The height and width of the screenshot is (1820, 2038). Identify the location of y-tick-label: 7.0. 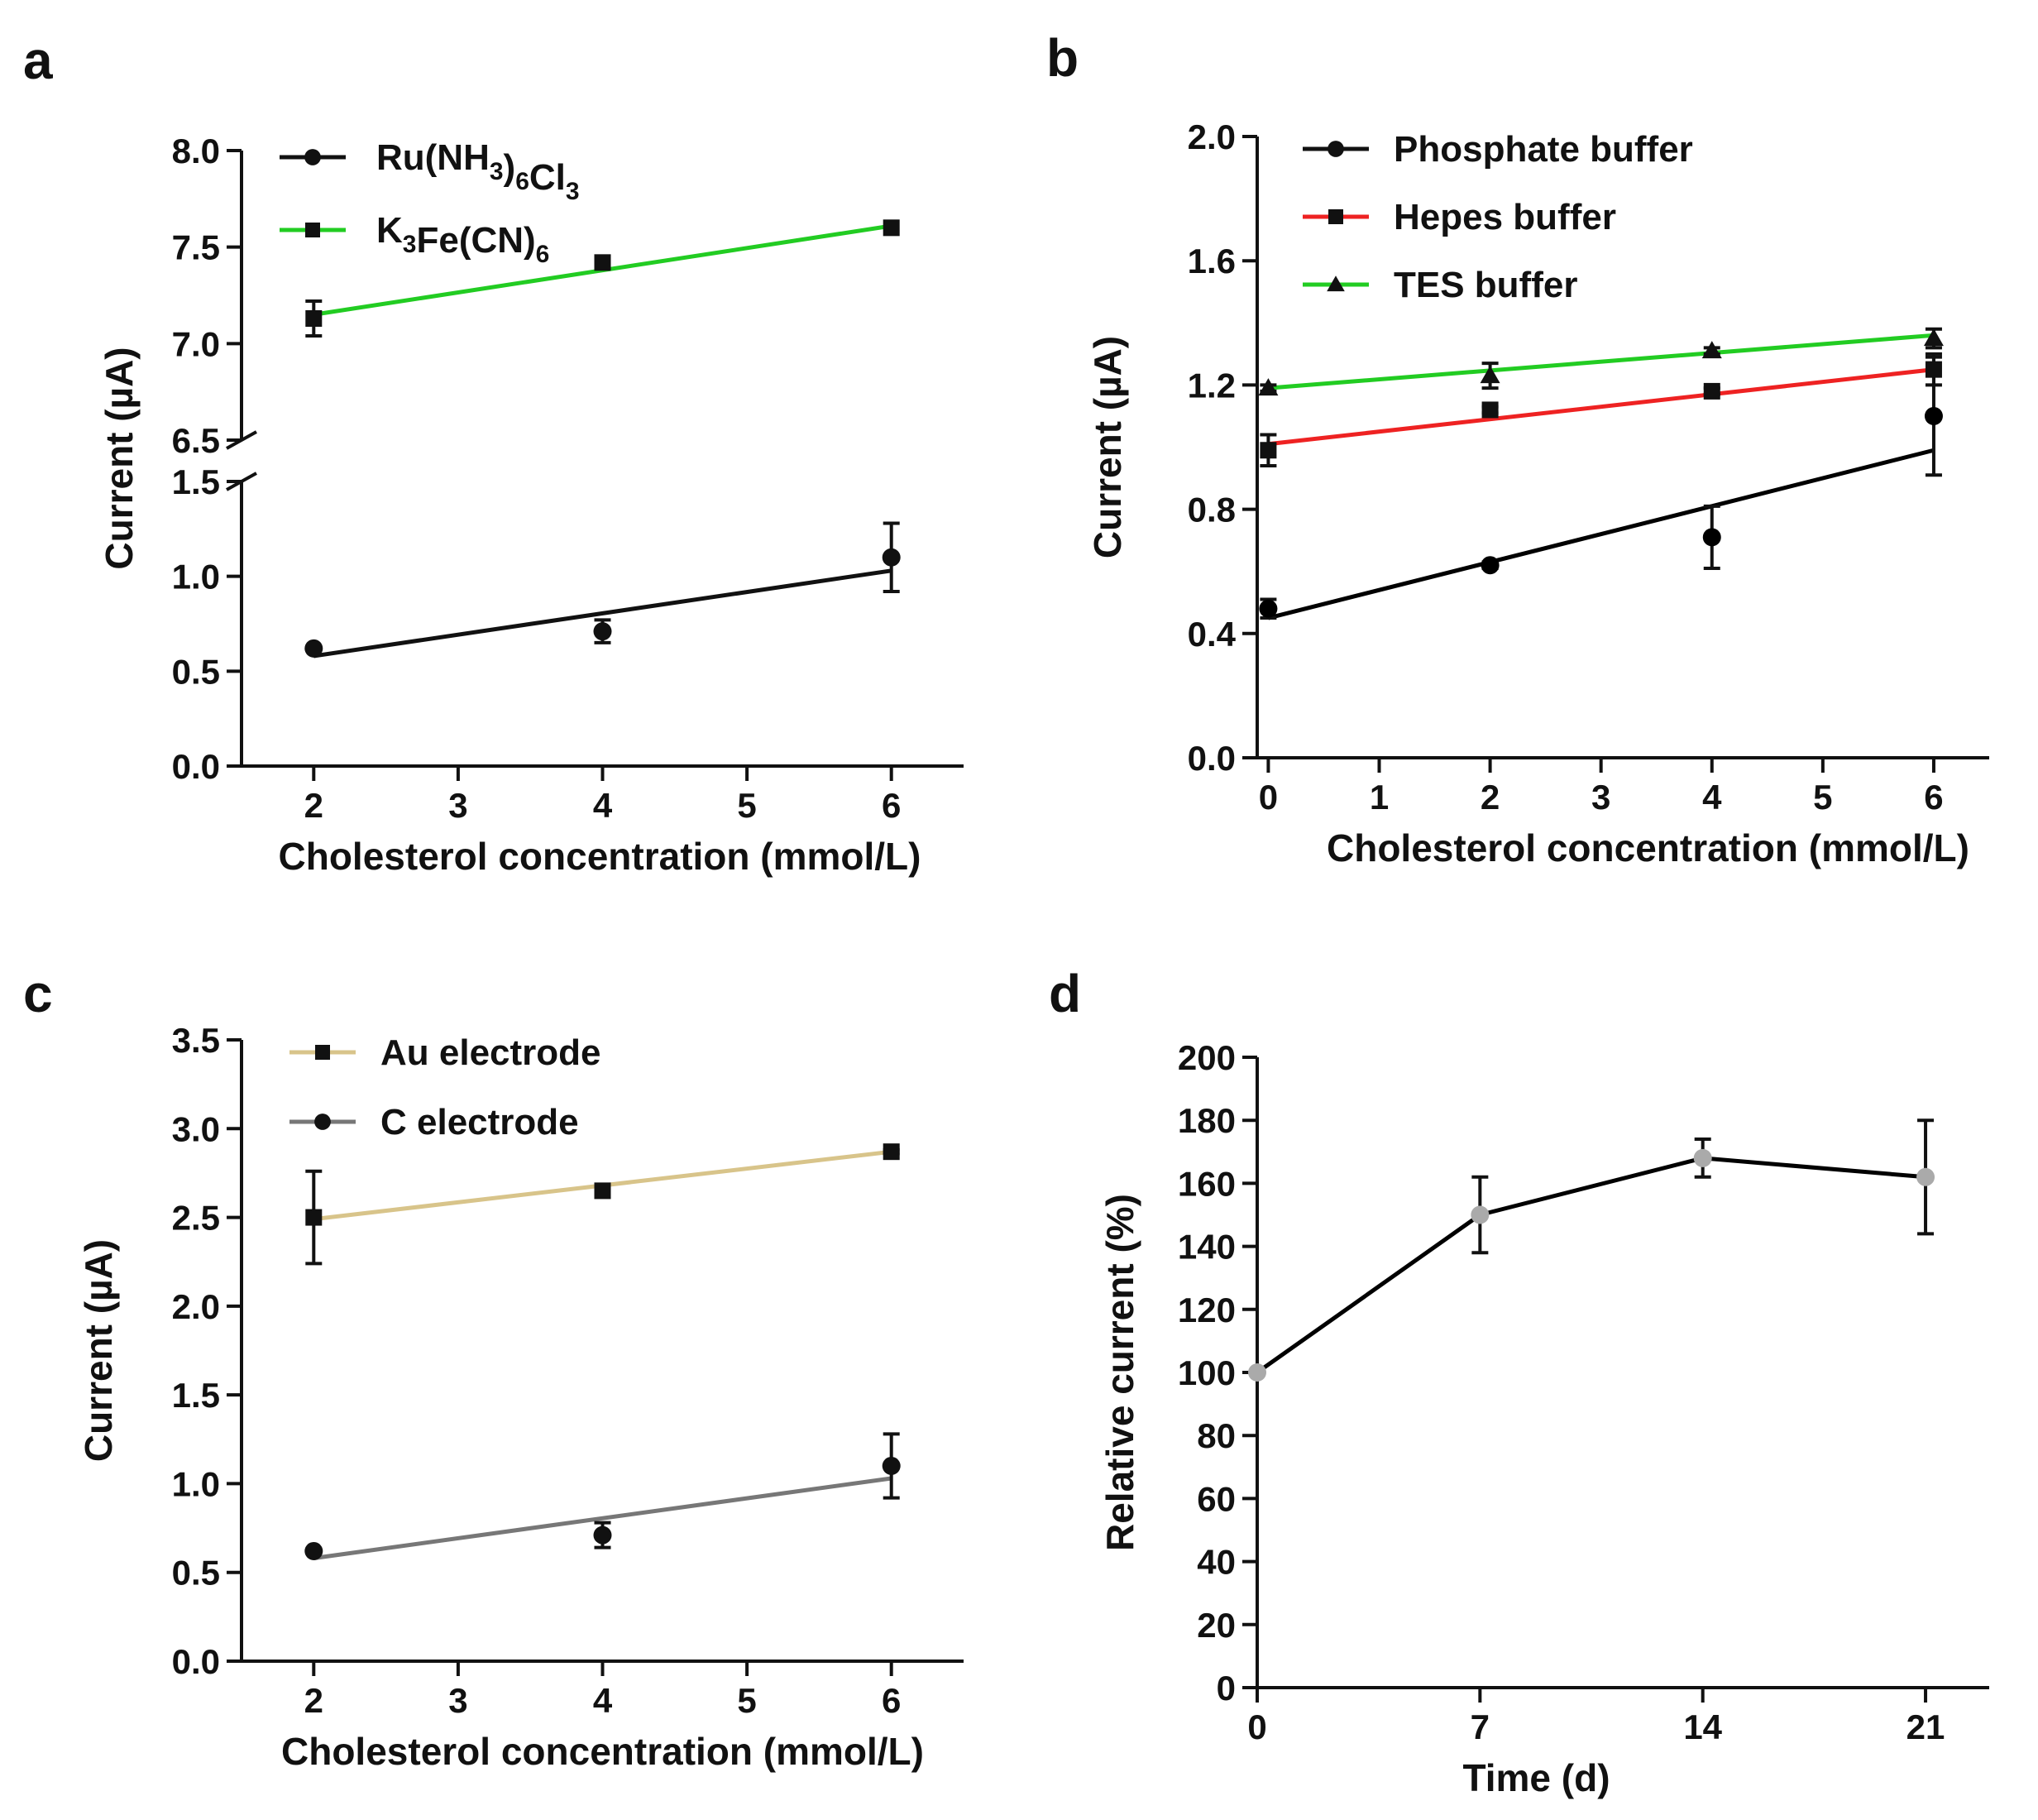
(196, 343).